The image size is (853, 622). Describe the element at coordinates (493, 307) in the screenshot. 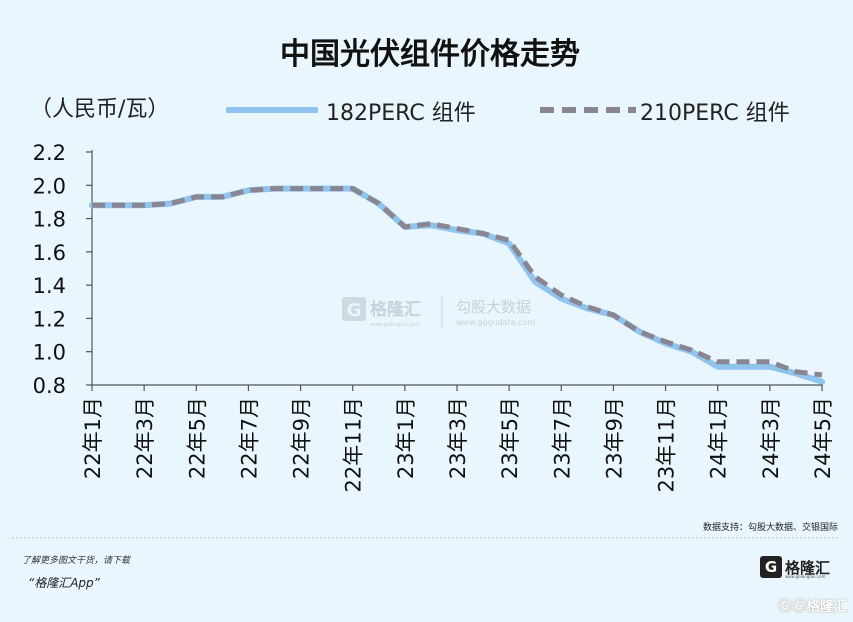

I see `watermark-partner: 勾股大数据` at that location.